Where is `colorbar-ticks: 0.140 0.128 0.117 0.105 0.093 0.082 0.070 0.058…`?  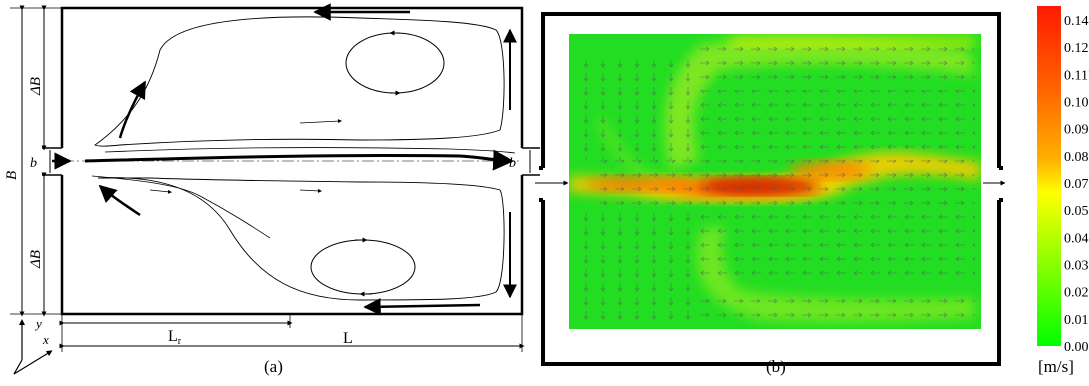
colorbar-ticks: 0.140 0.128 0.117 0.105 0.093 0.082 0.070 0.058… is located at coordinates (1076, 184).